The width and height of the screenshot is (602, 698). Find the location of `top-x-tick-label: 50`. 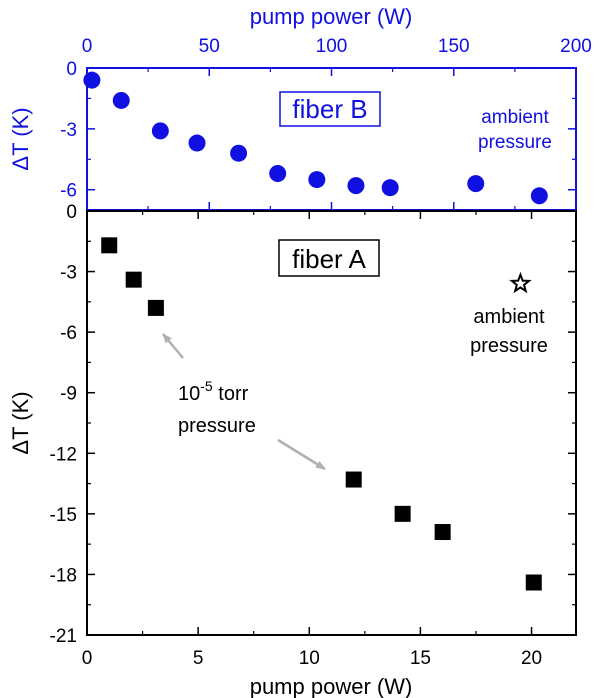

top-x-tick-label: 50 is located at coordinates (209, 46).